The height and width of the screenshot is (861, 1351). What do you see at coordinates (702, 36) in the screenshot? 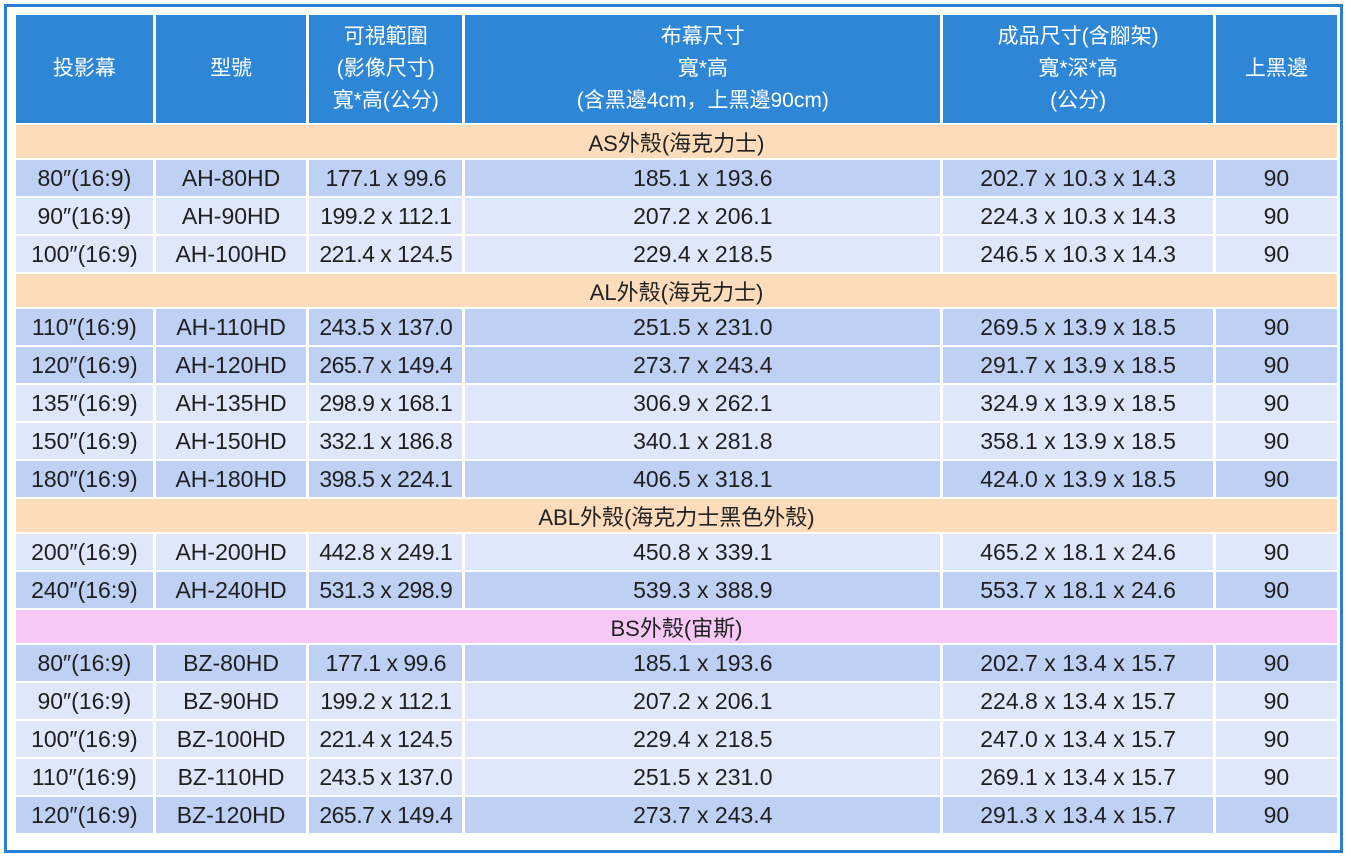
I see `header-fabric-line-1: 布幕尺寸` at bounding box center [702, 36].